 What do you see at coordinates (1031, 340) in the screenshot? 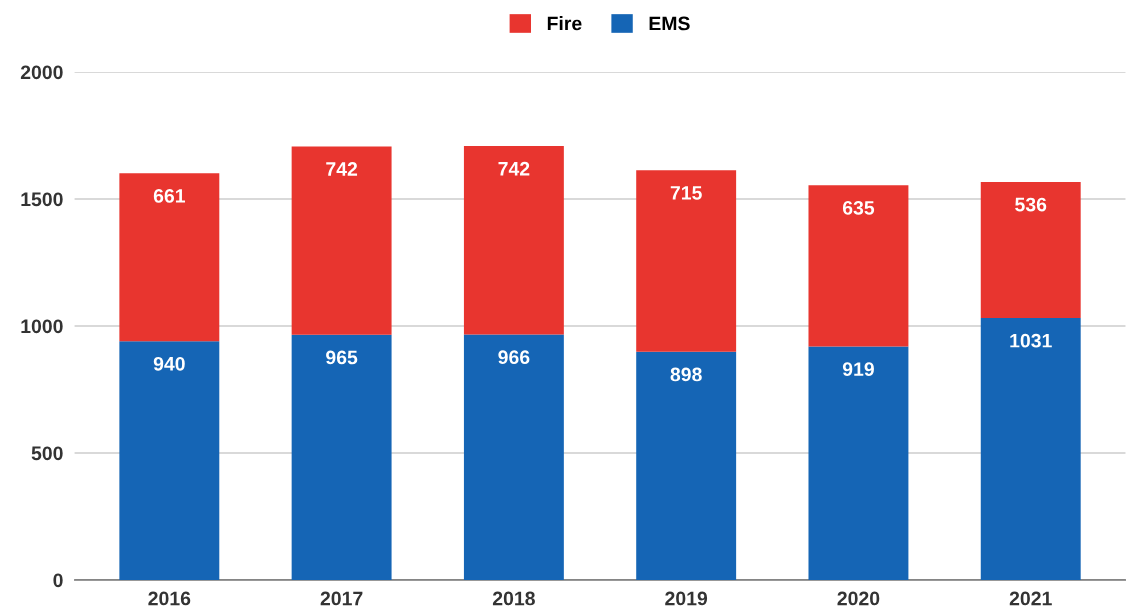
I see `data-label: 1031` at bounding box center [1031, 340].